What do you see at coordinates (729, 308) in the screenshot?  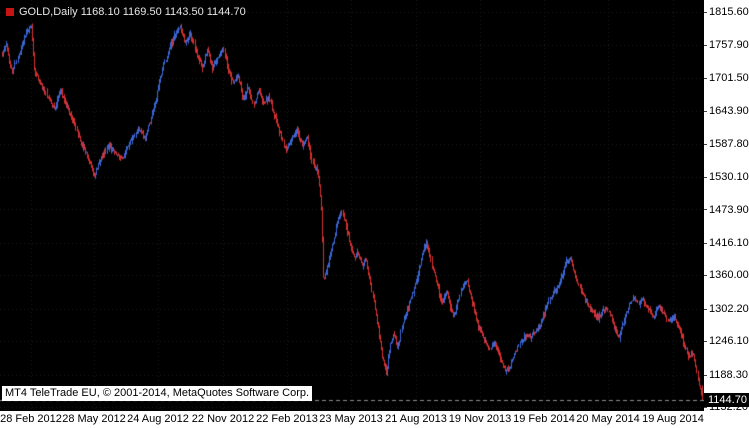 I see `price-axis-label: 1302.20` at bounding box center [729, 308].